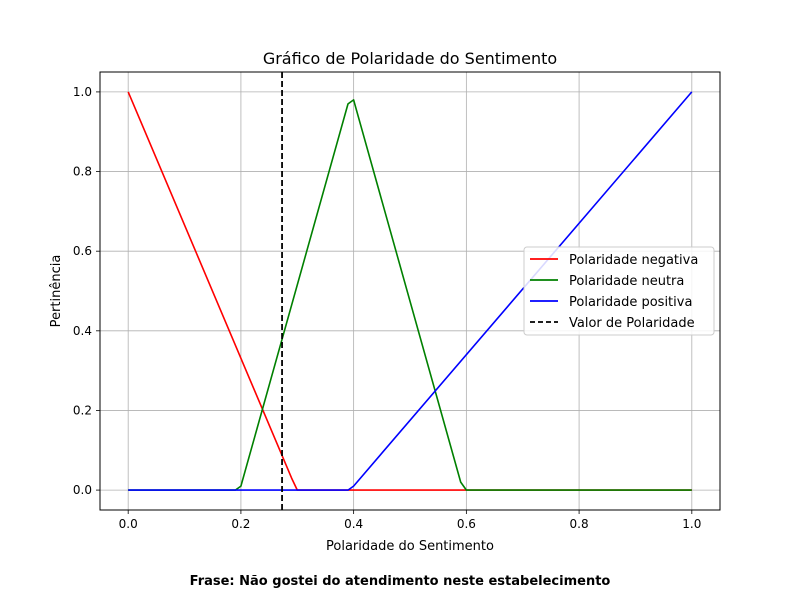 The width and height of the screenshot is (800, 600). I want to click on x-tick-label: 1.0, so click(691, 524).